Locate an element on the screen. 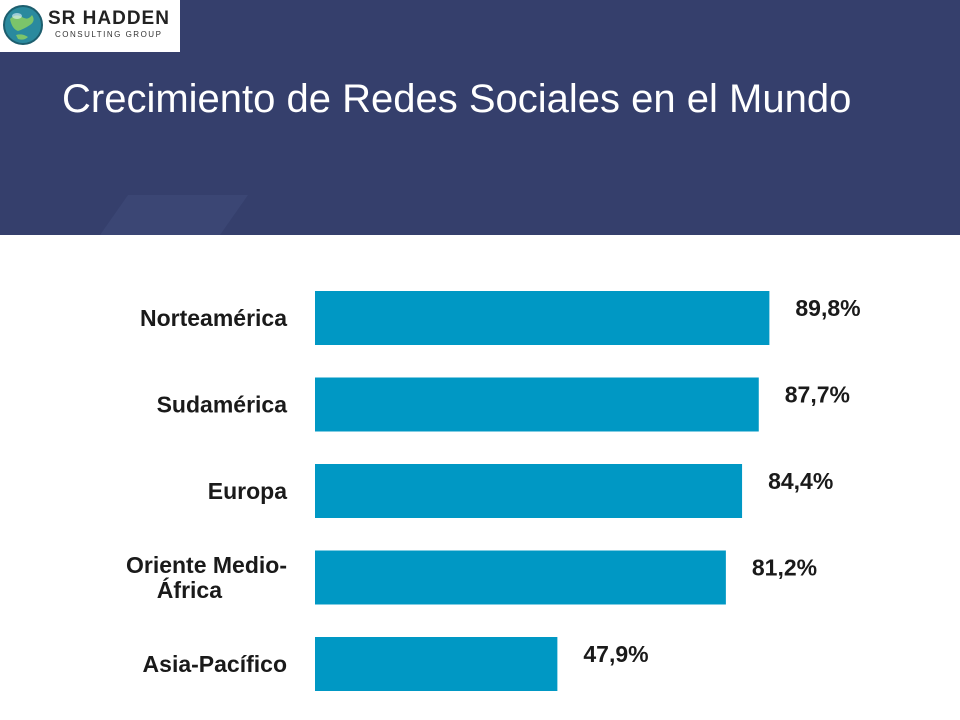 This screenshot has width=960, height=720. category-label-4: Asia-Pacífico is located at coordinates (215, 664).